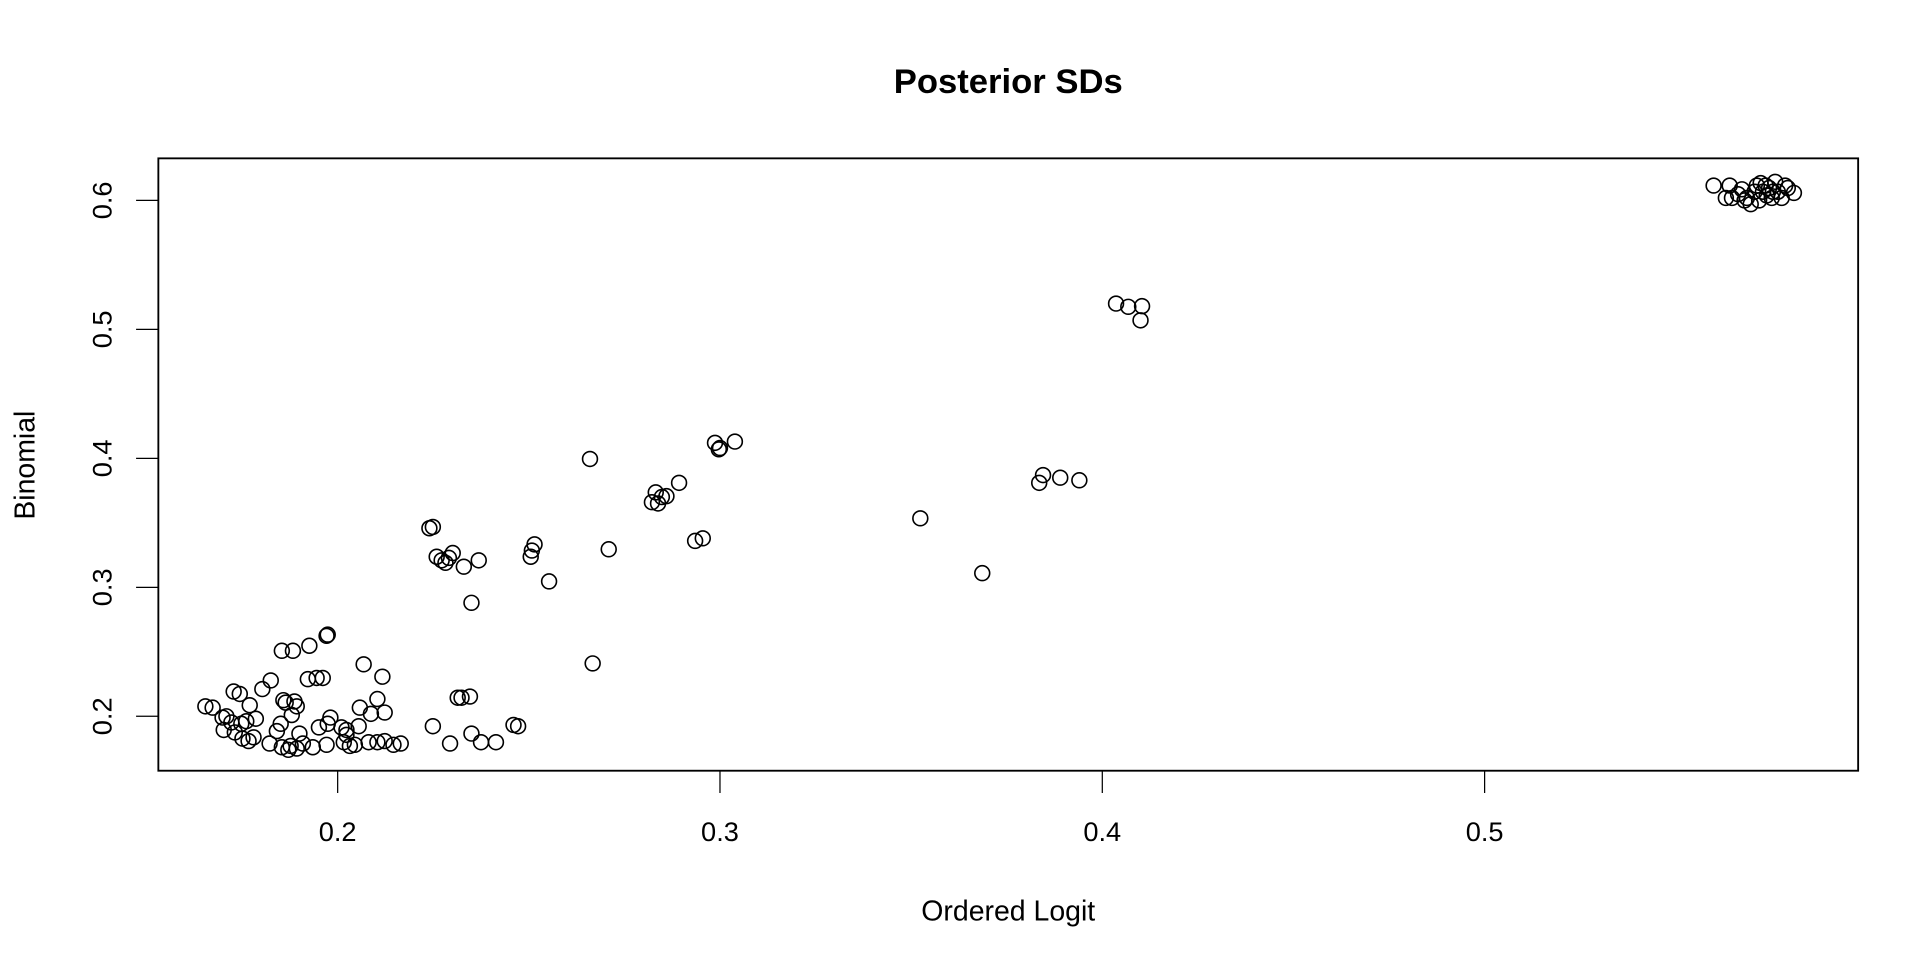  Describe the element at coordinates (1008, 911) in the screenshot. I see `x-axis-label: Ordered Logit` at that location.